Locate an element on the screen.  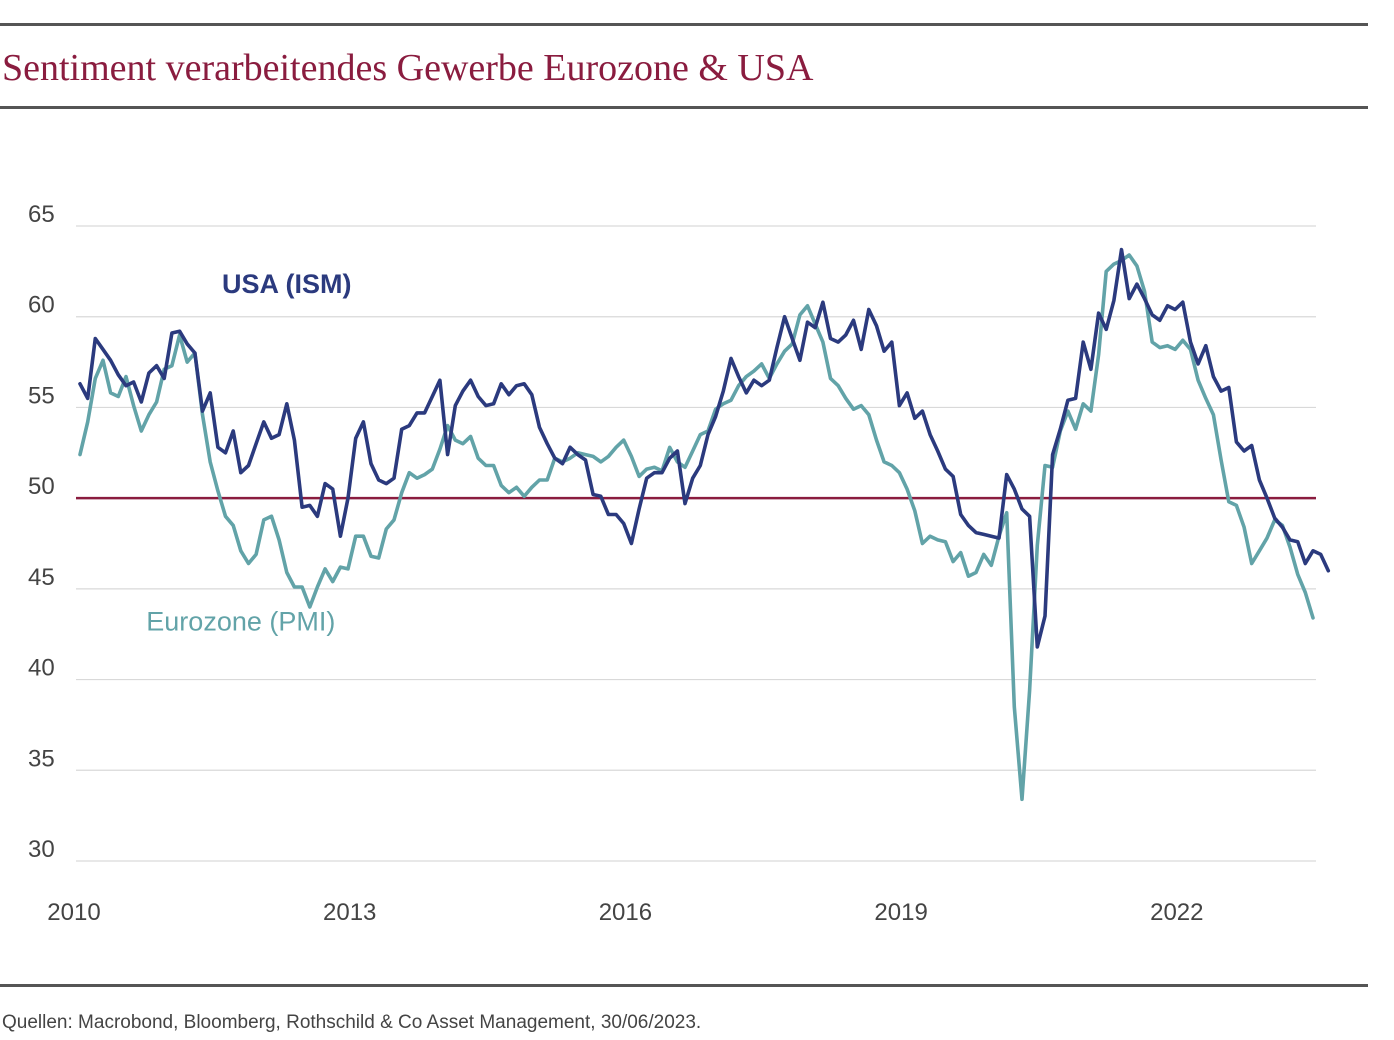
x-tick-label: 2010 is located at coordinates (73, 912).